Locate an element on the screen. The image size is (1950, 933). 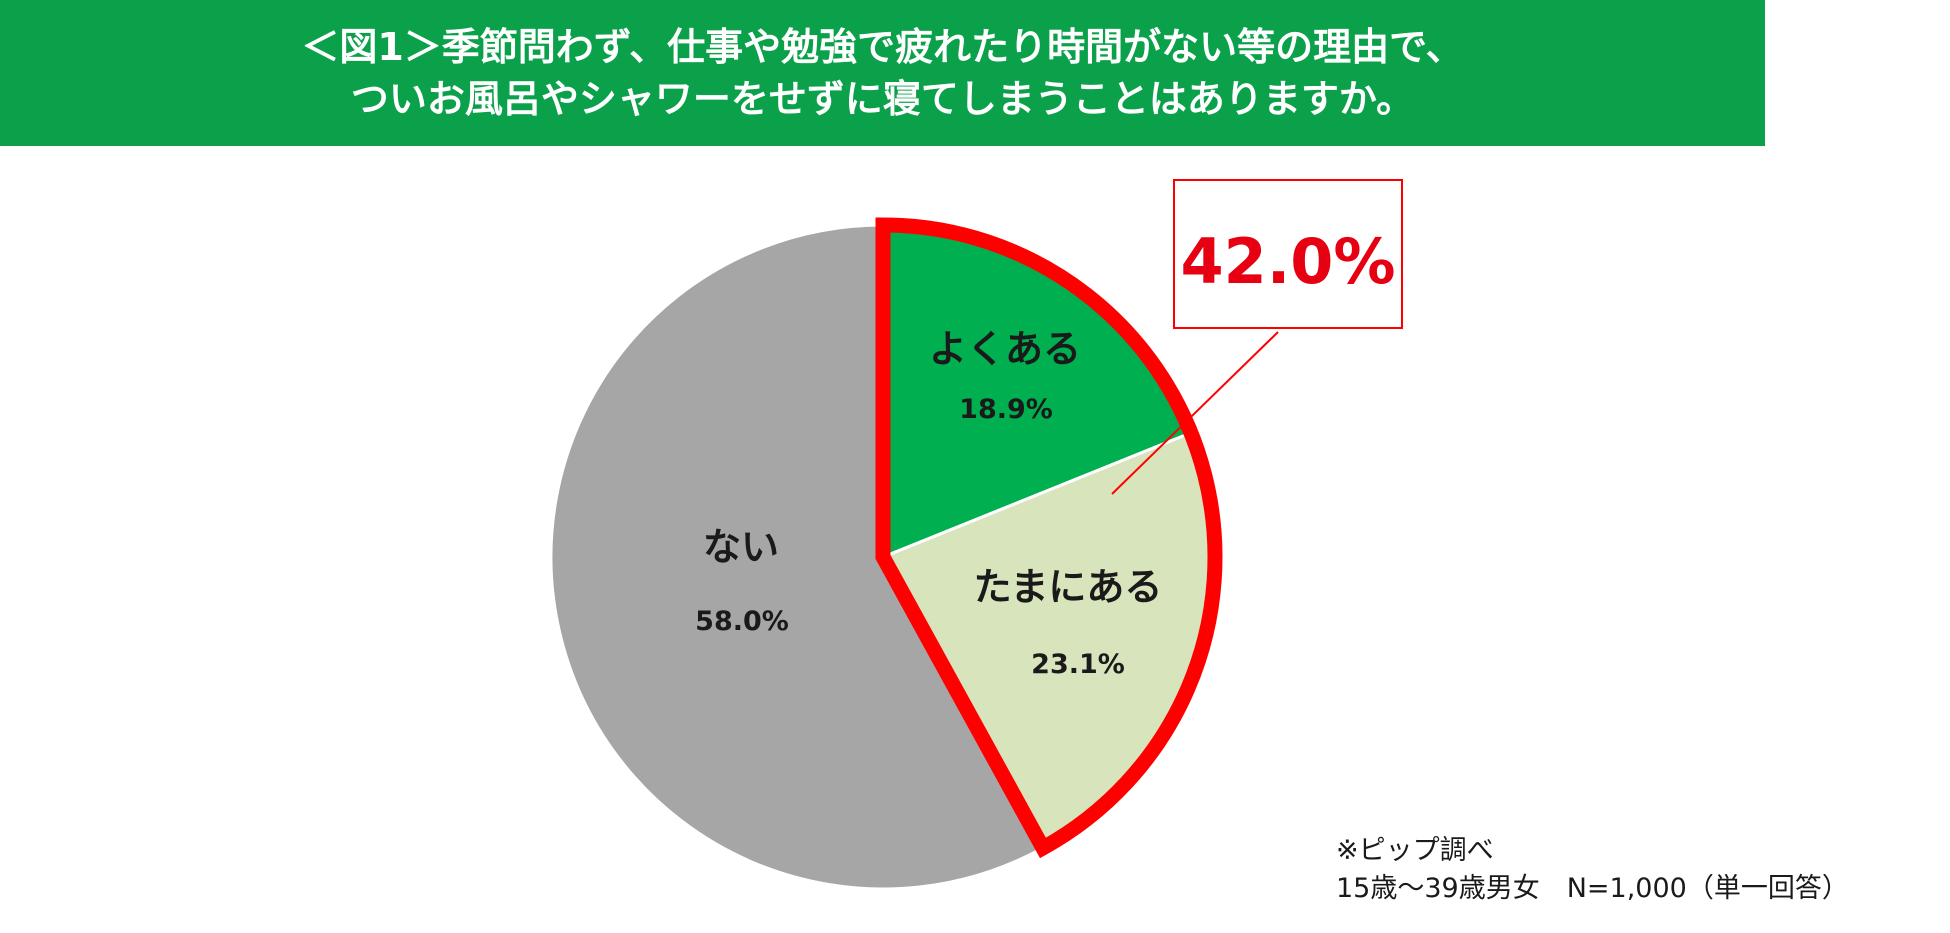
callout-box is located at coordinates (1288, 254).